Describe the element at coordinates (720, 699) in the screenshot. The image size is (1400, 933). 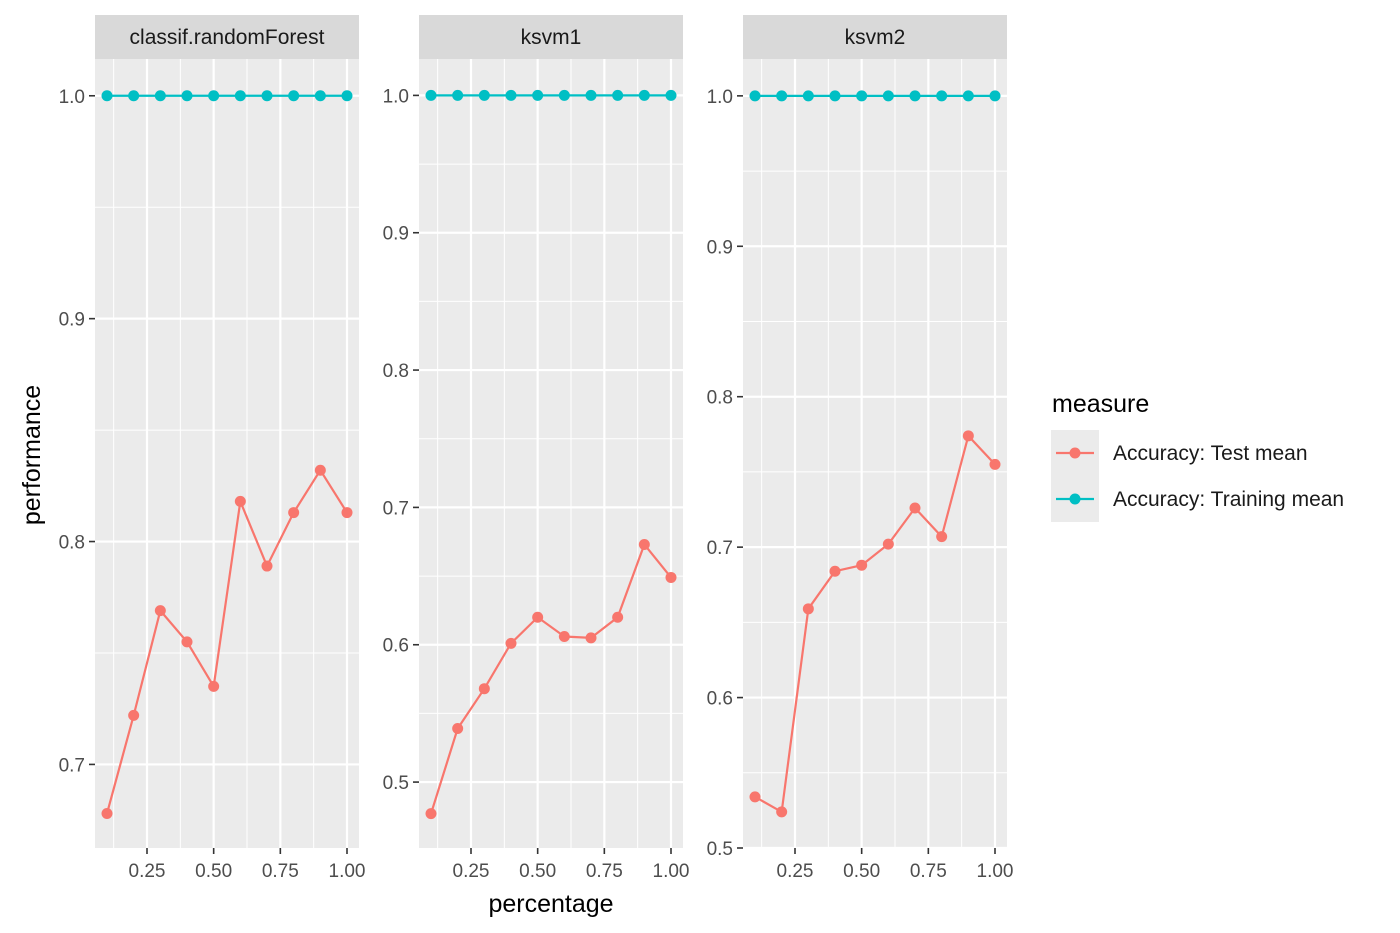
I see `y-tick-label: 0.6` at that location.